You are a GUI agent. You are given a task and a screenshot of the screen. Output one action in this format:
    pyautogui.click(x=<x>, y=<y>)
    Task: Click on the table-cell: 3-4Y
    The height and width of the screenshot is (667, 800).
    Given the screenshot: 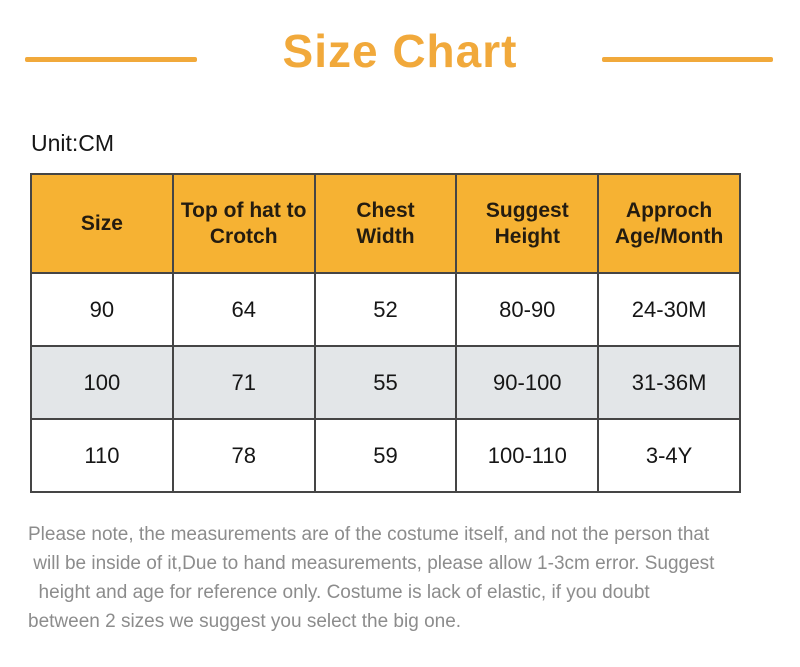 What is the action you would take?
    pyautogui.click(x=669, y=455)
    